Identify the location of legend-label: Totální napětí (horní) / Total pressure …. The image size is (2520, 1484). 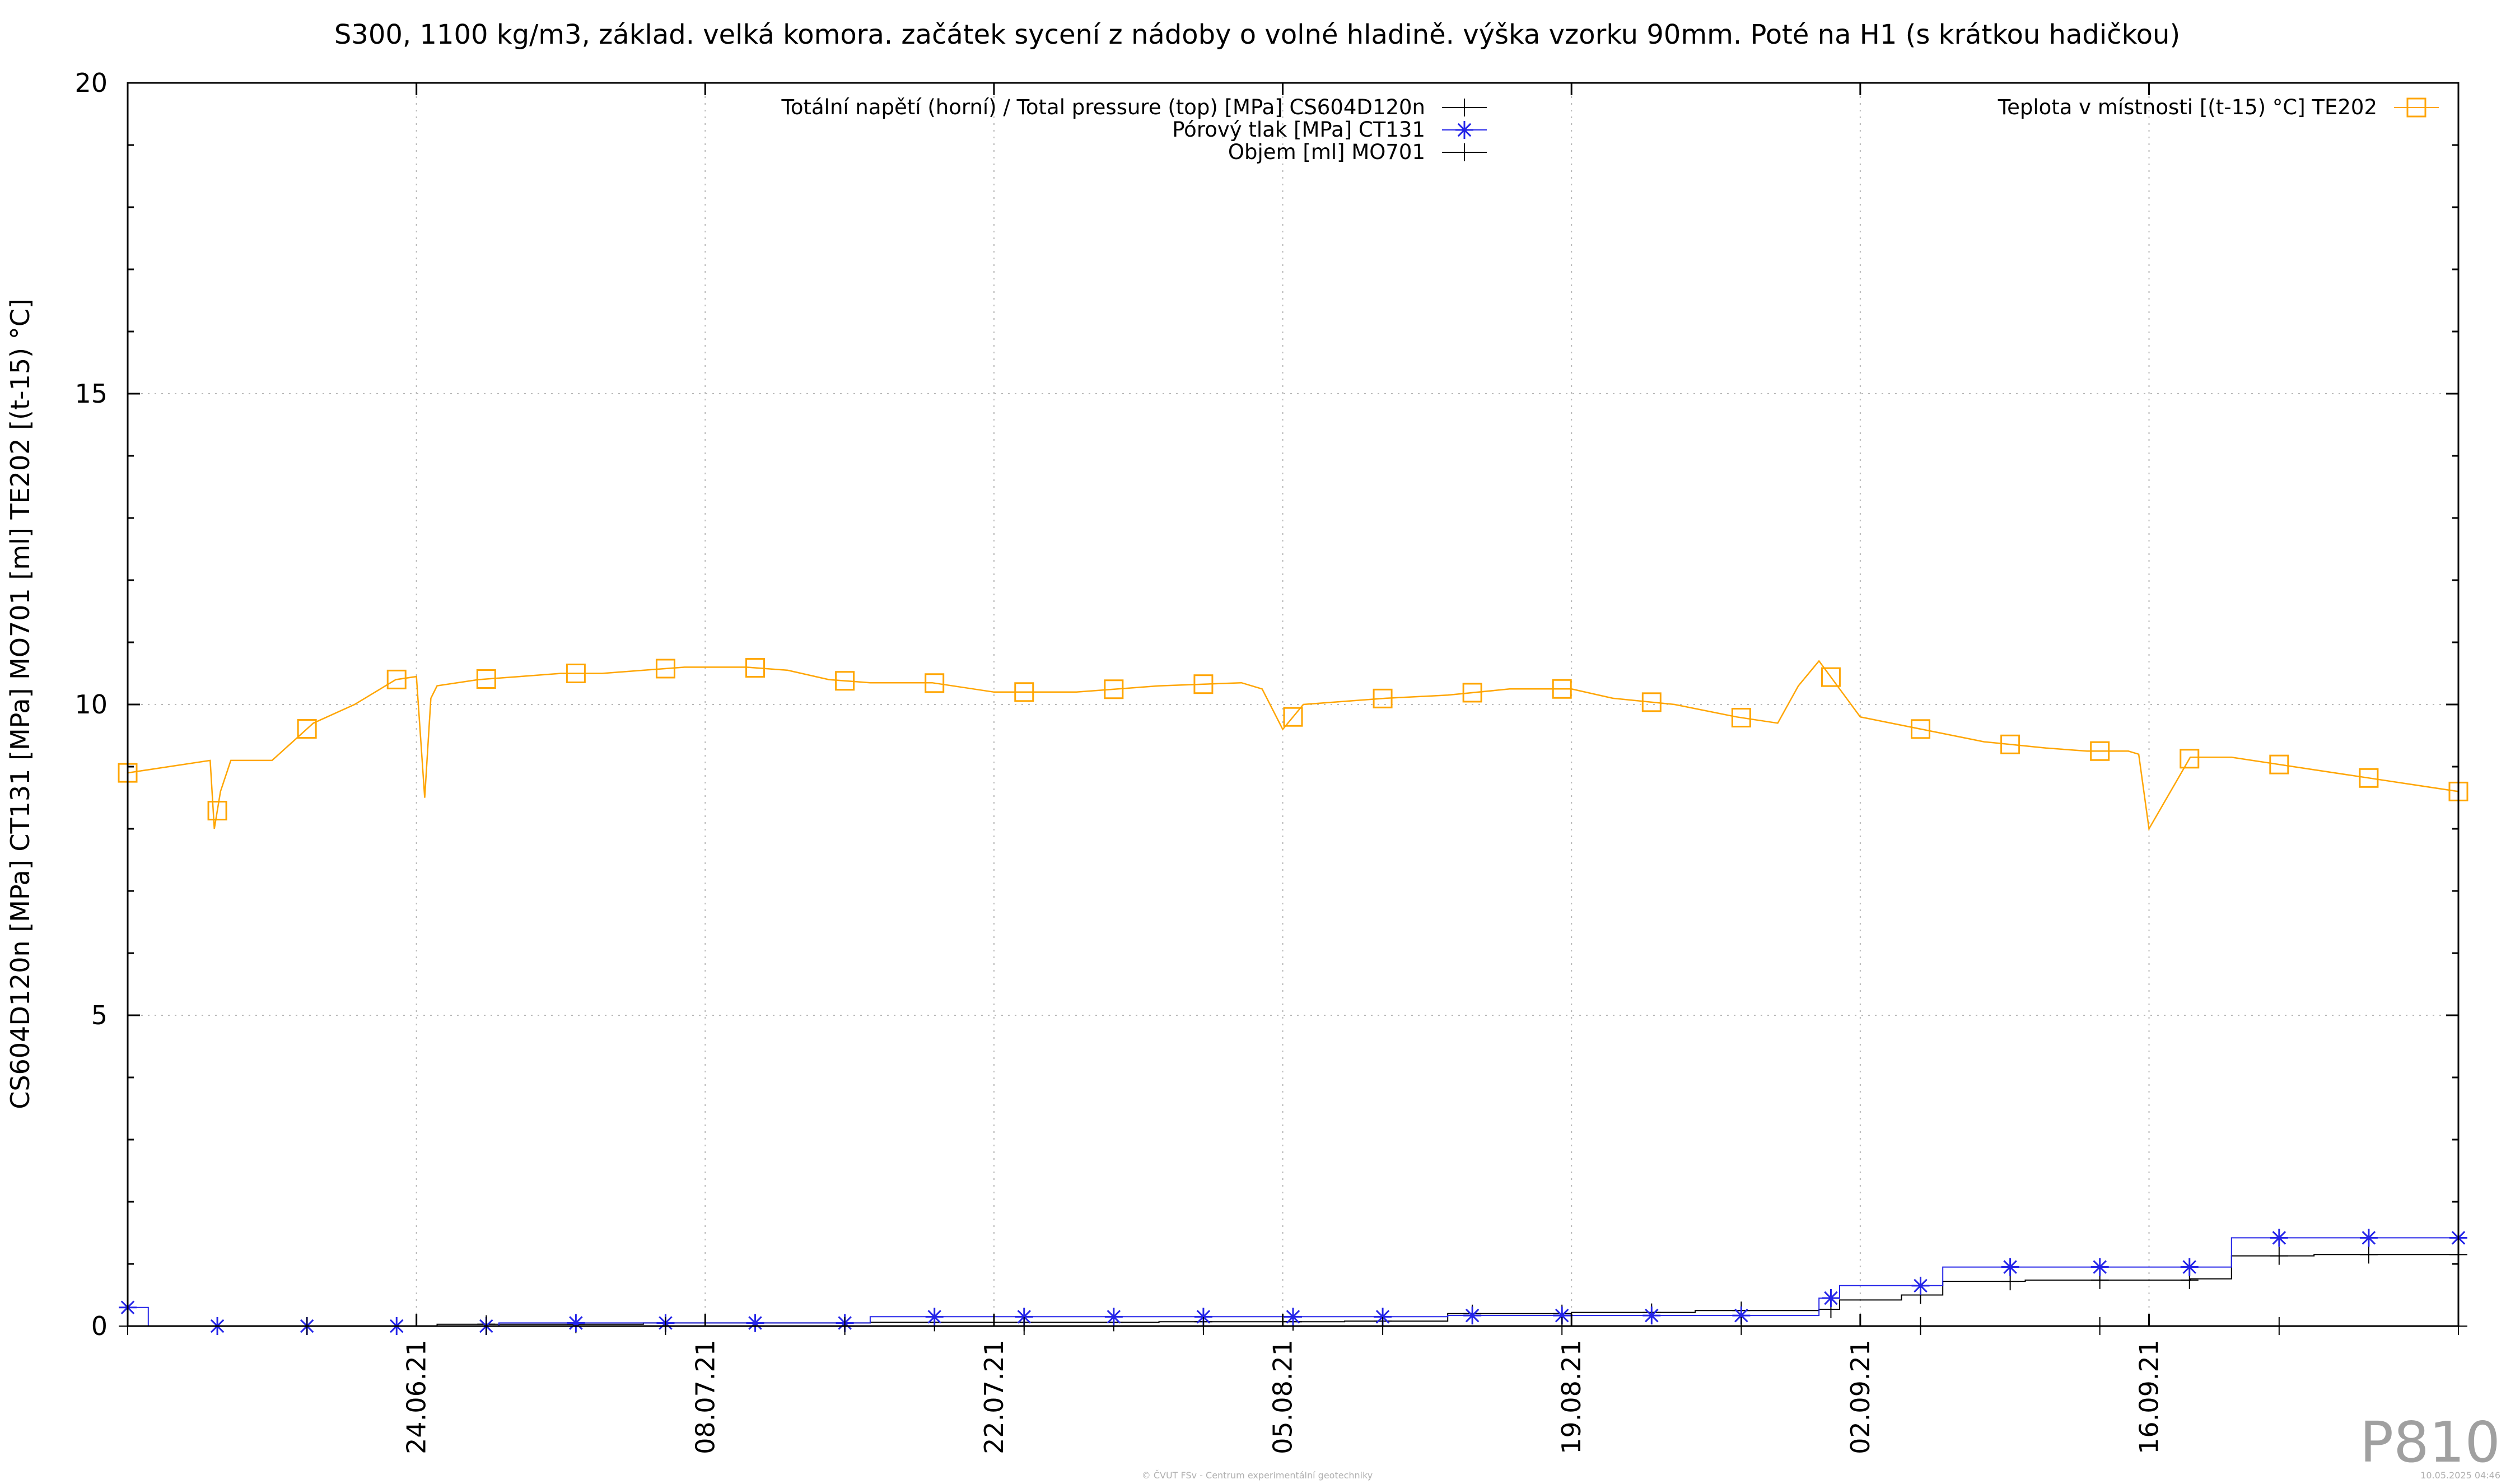
(1103, 107).